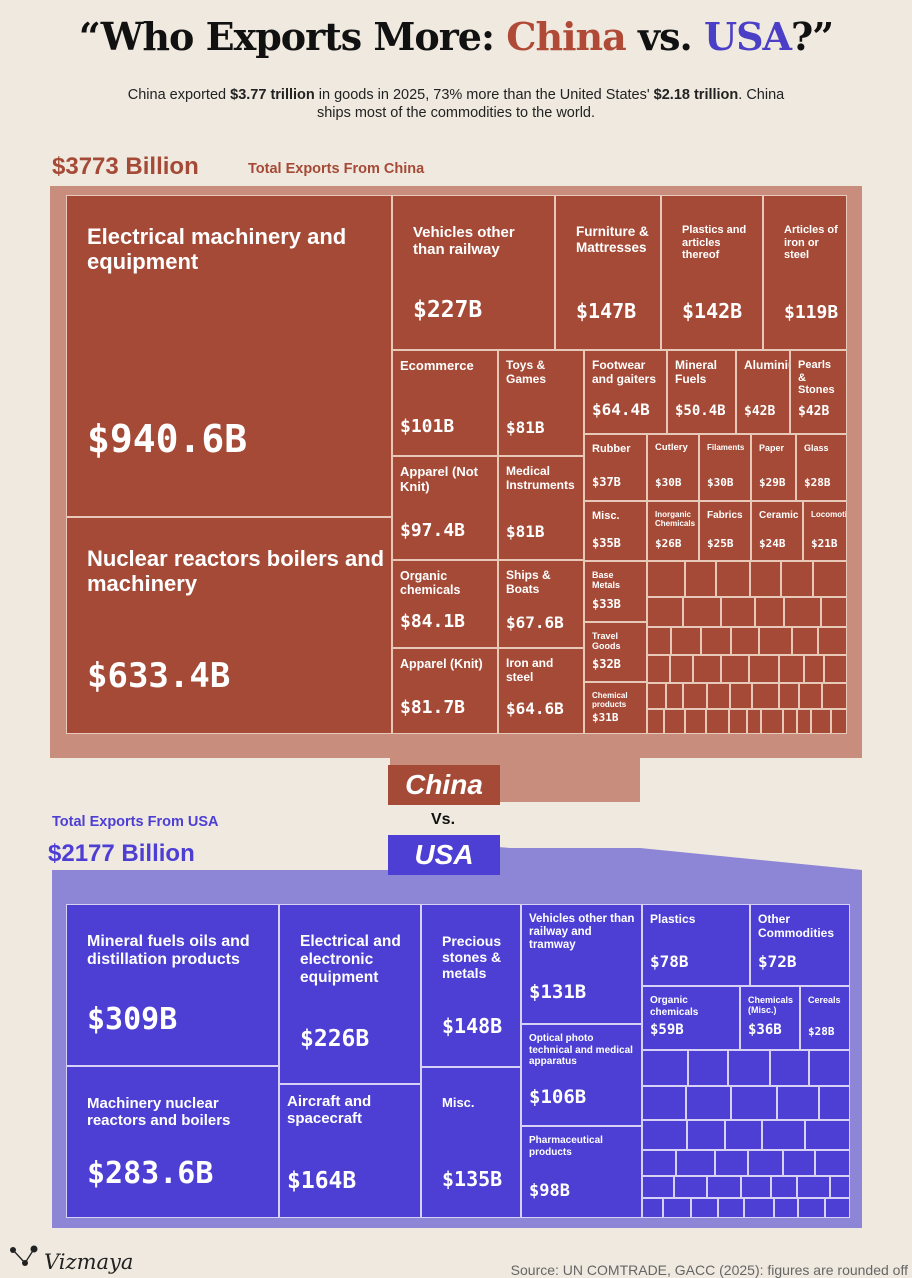 This screenshot has height=1278, width=912. Describe the element at coordinates (473, 272) in the screenshot. I see `treemap-cell: Vehicles other than railway $227B` at that location.